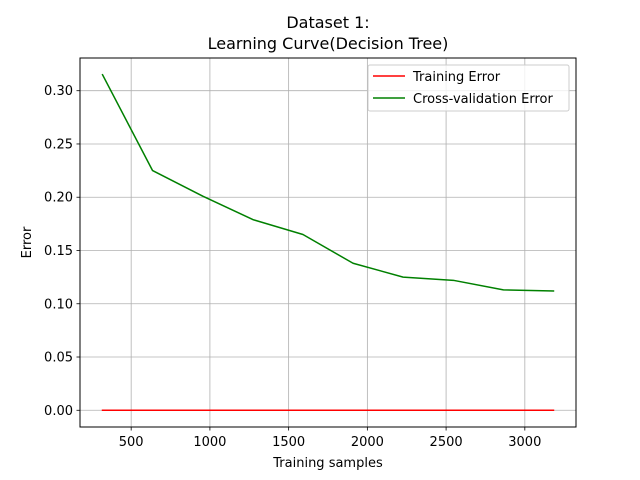 The image size is (640, 480). What do you see at coordinates (58, 91) in the screenshot?
I see `y-tick-label: 0.30` at bounding box center [58, 91].